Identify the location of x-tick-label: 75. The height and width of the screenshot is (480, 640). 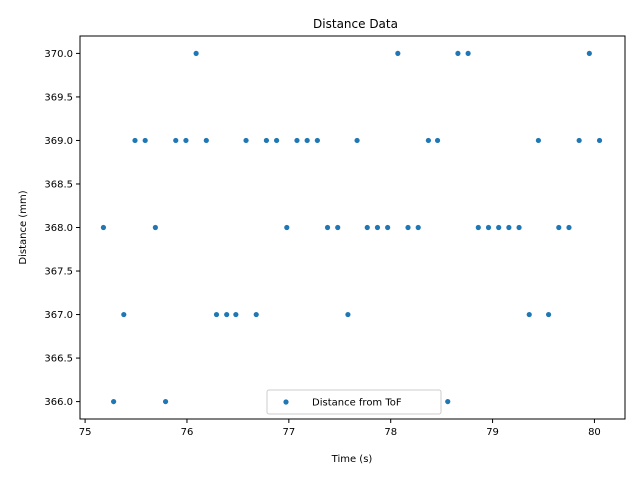
(85, 432).